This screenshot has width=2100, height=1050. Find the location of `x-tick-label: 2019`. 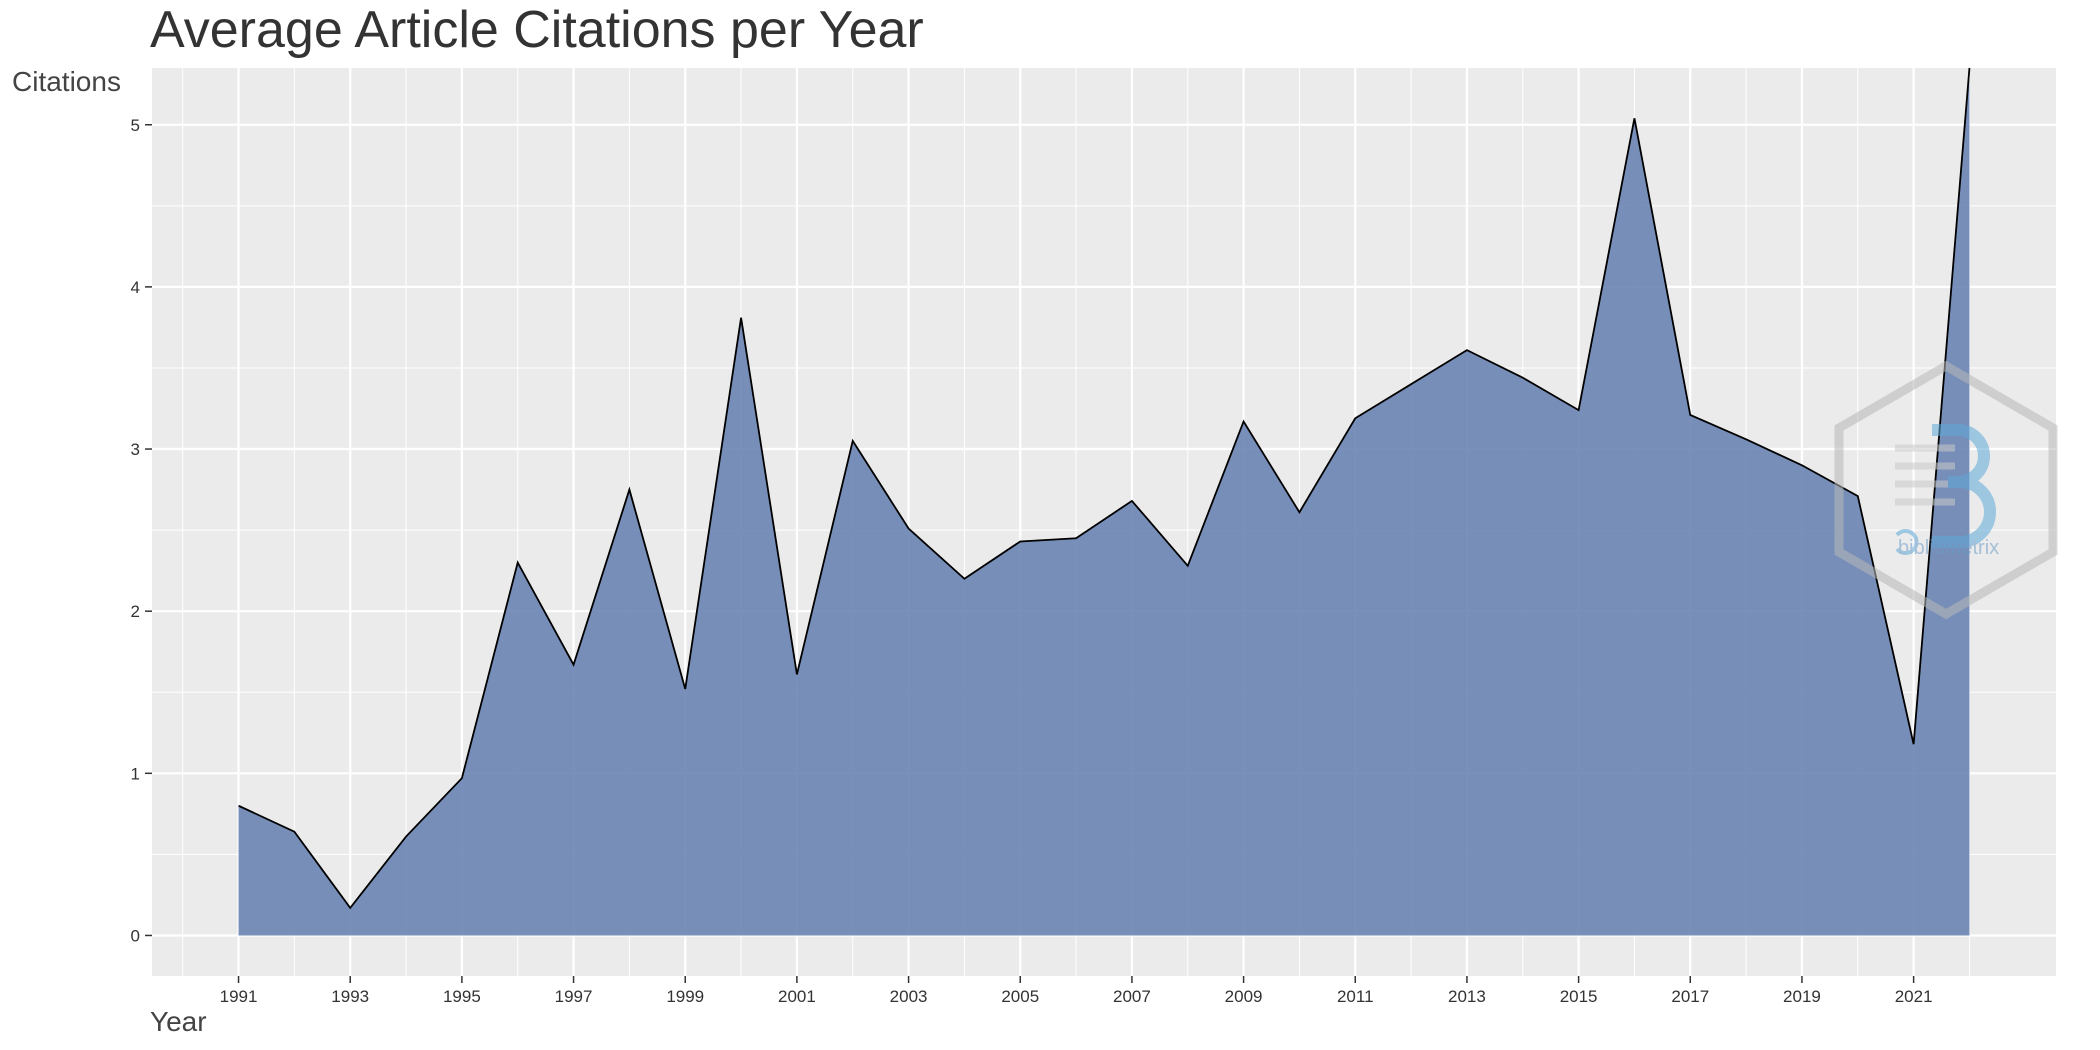

x-tick-label: 2019 is located at coordinates (1802, 996).